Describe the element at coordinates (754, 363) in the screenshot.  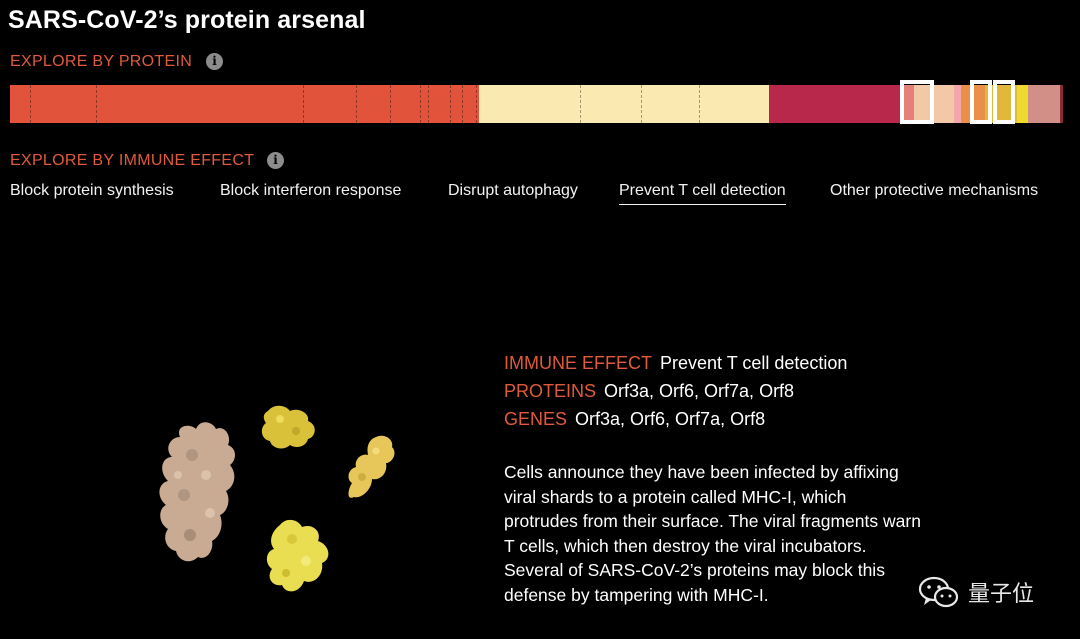
I see `immune-effect-value: Prevent T cell detection` at that location.